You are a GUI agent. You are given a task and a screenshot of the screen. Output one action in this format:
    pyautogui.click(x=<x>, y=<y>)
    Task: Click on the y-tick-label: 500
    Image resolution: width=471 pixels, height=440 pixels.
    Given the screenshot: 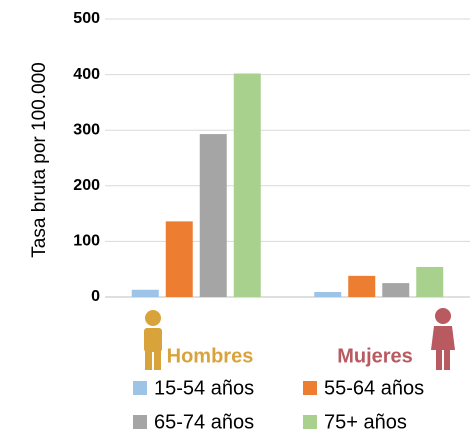 What is the action you would take?
    pyautogui.click(x=86, y=18)
    